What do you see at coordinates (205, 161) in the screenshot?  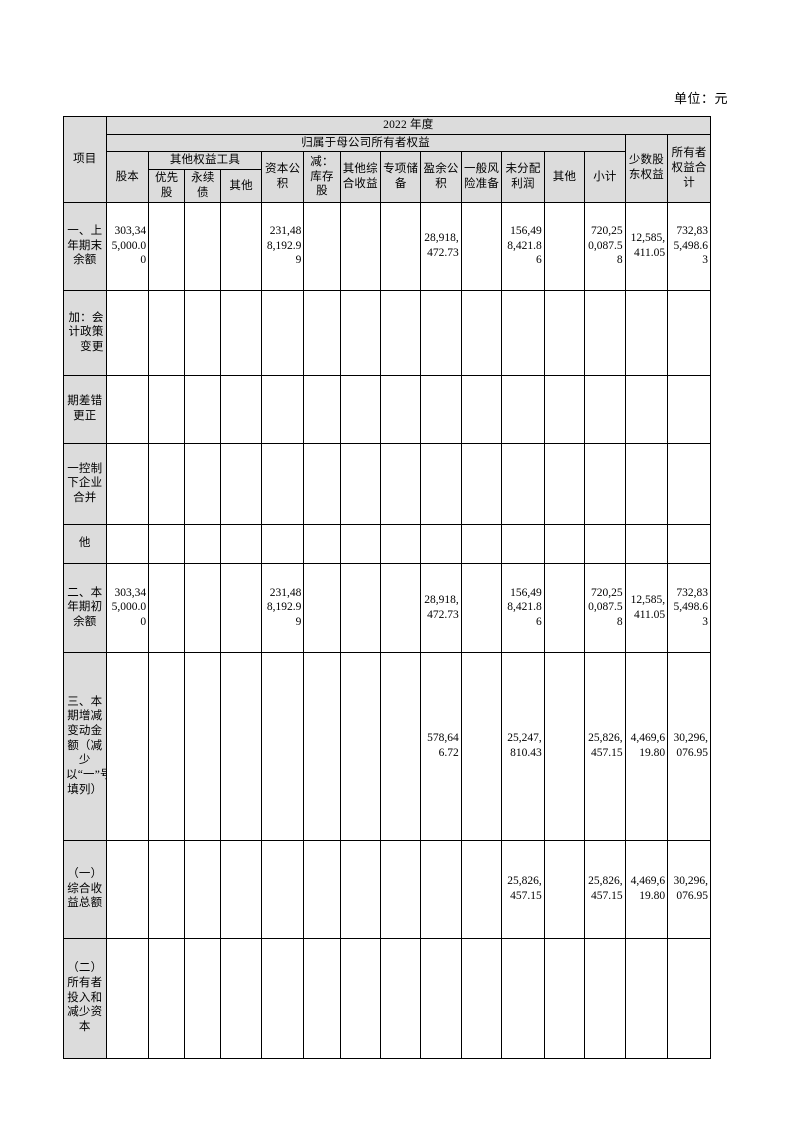 I see `header-other-equity-instruments-group: 其他权益工具` at bounding box center [205, 161].